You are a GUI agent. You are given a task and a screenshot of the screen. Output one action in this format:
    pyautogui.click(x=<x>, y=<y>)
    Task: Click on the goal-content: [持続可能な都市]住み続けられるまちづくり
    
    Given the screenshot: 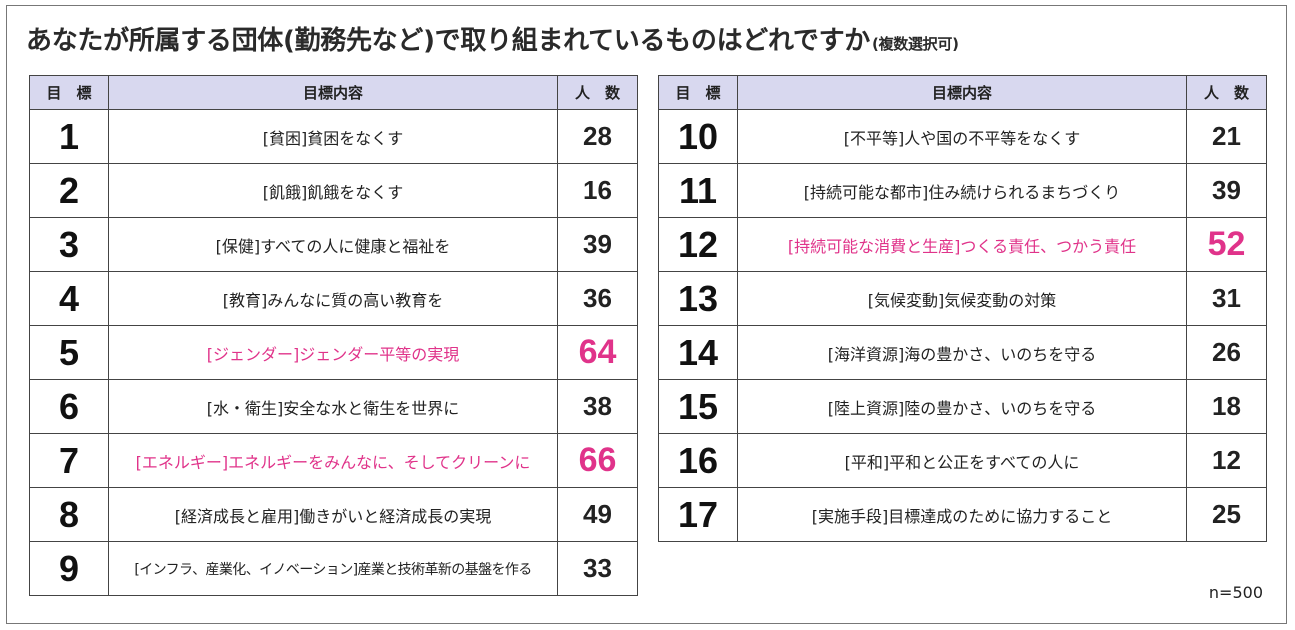 What is the action you would take?
    pyautogui.click(x=962, y=190)
    